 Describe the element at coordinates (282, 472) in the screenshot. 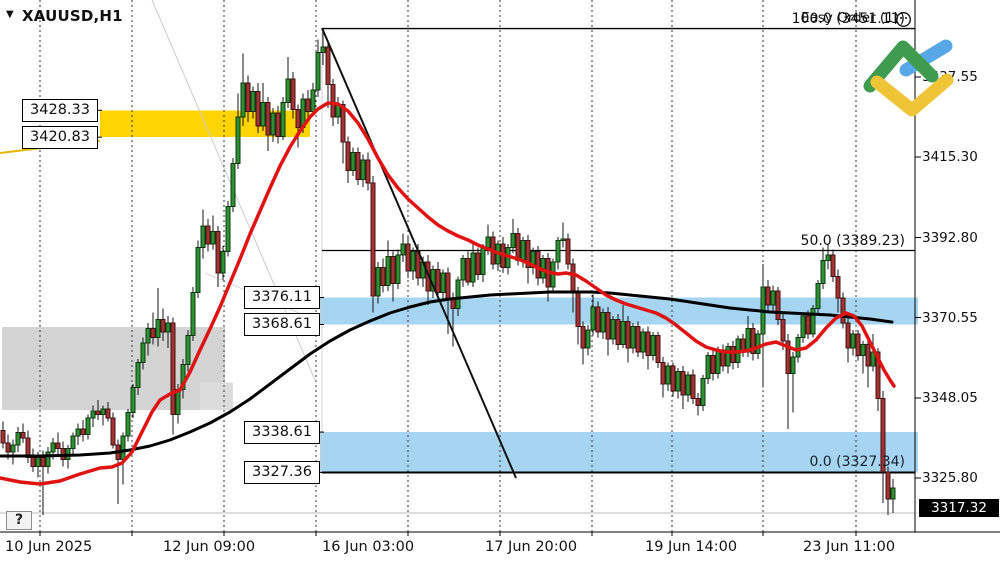

I see `price-level-label: 3327.36` at that location.